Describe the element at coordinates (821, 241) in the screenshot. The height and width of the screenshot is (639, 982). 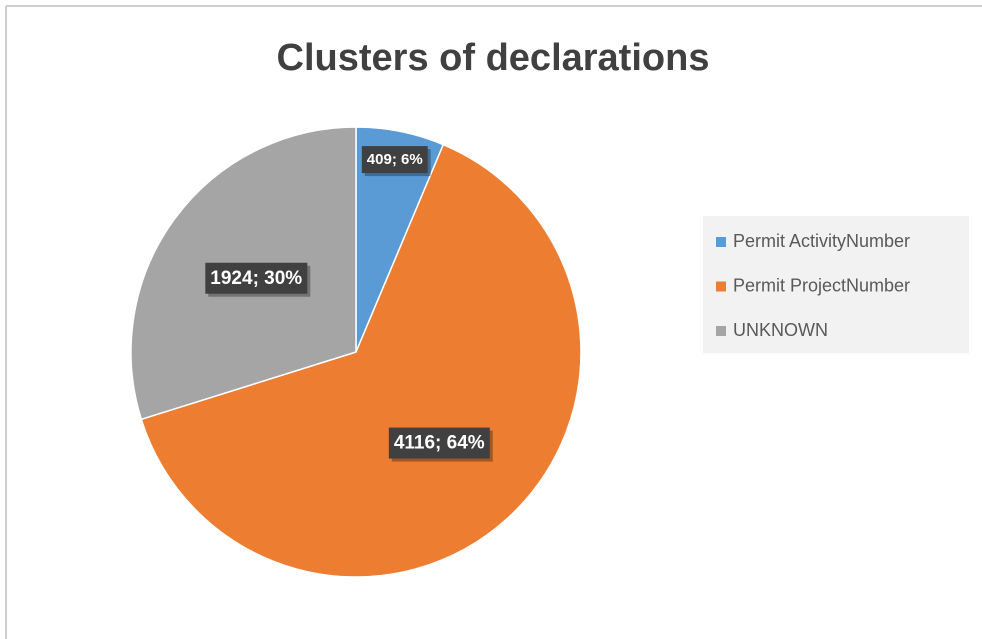
I see `legend-label: Permit ActivityNumber` at that location.